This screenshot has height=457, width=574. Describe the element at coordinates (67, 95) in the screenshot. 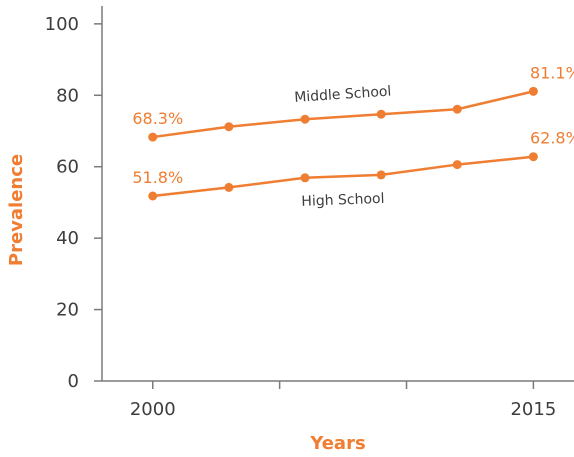

I see `y-tick-label: 80` at that location.